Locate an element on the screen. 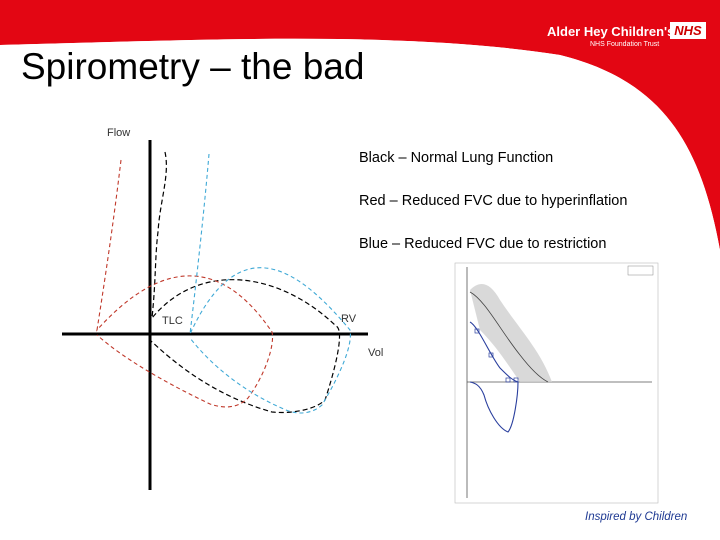 The image size is (720, 540). legend-black: Black – Normal Lung Function is located at coordinates (456, 158).